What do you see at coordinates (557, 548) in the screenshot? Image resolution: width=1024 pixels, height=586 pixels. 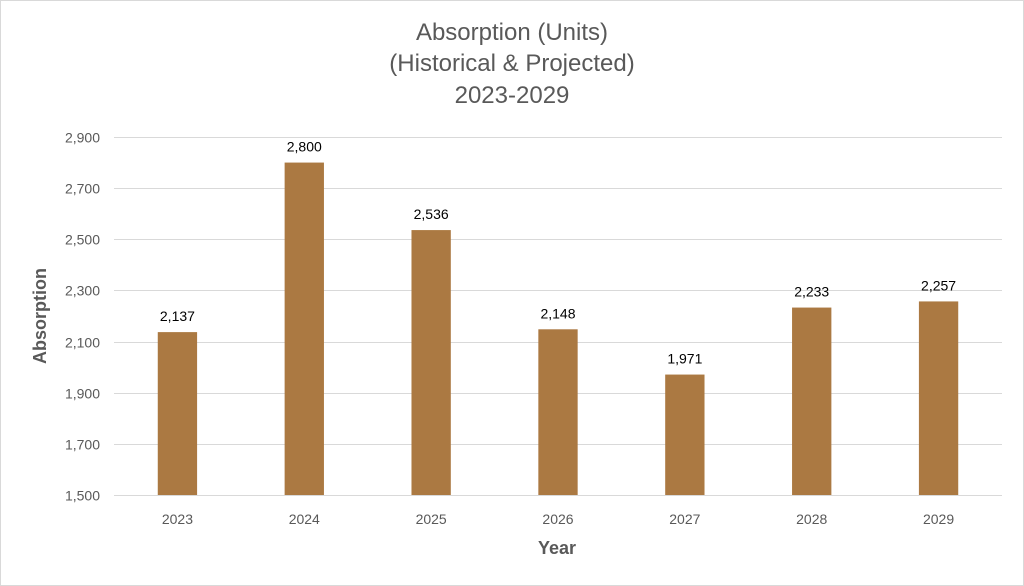 I see `x-axis-title: Year` at bounding box center [557, 548].